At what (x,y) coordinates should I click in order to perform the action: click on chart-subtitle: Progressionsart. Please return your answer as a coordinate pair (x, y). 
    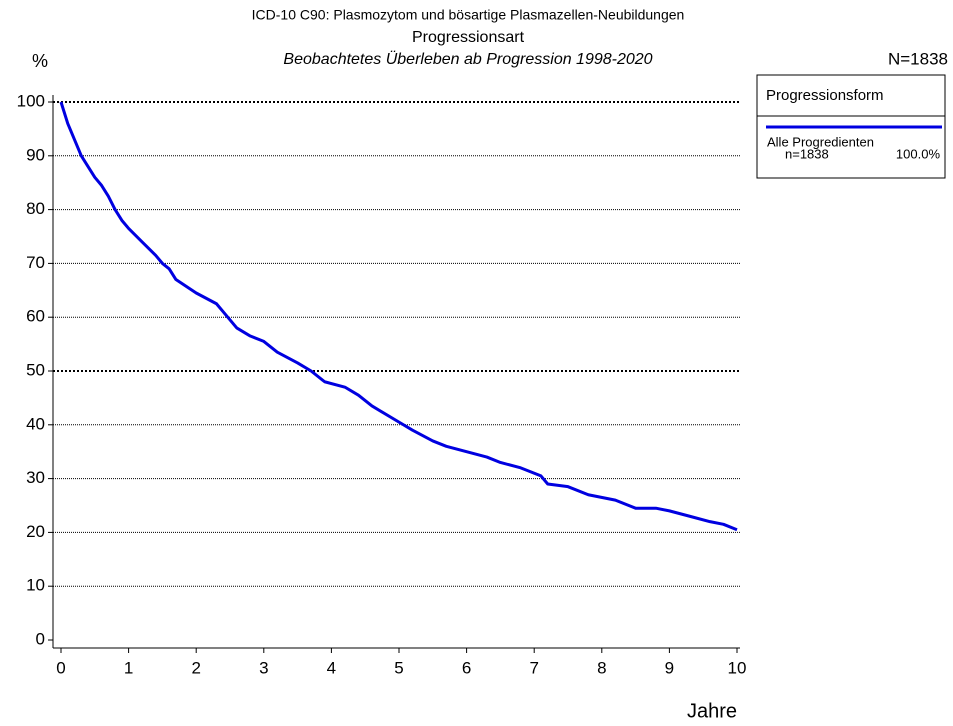
    Looking at the image, I should click on (468, 37).